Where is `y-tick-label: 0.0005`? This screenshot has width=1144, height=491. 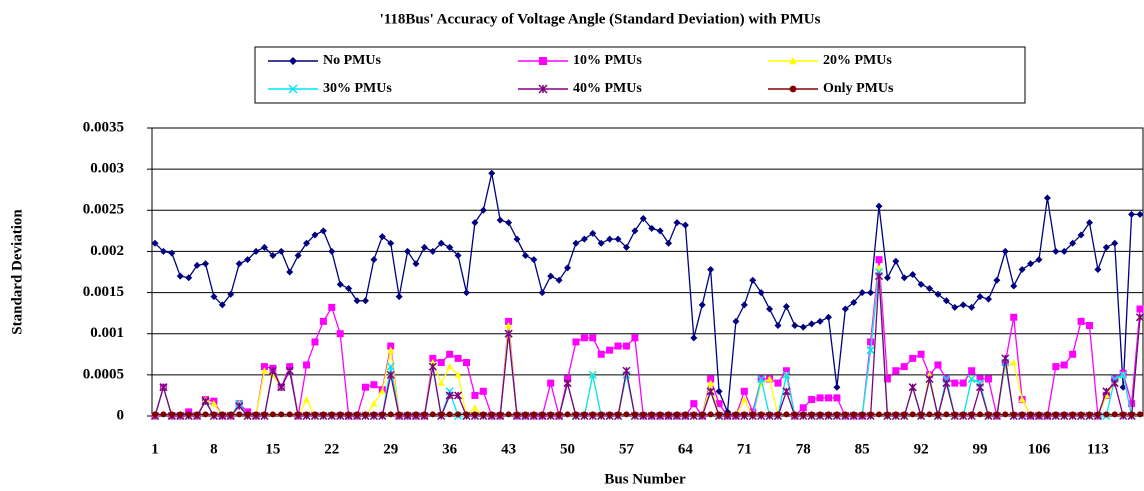
y-tick-label: 0.0005 is located at coordinates (103, 374).